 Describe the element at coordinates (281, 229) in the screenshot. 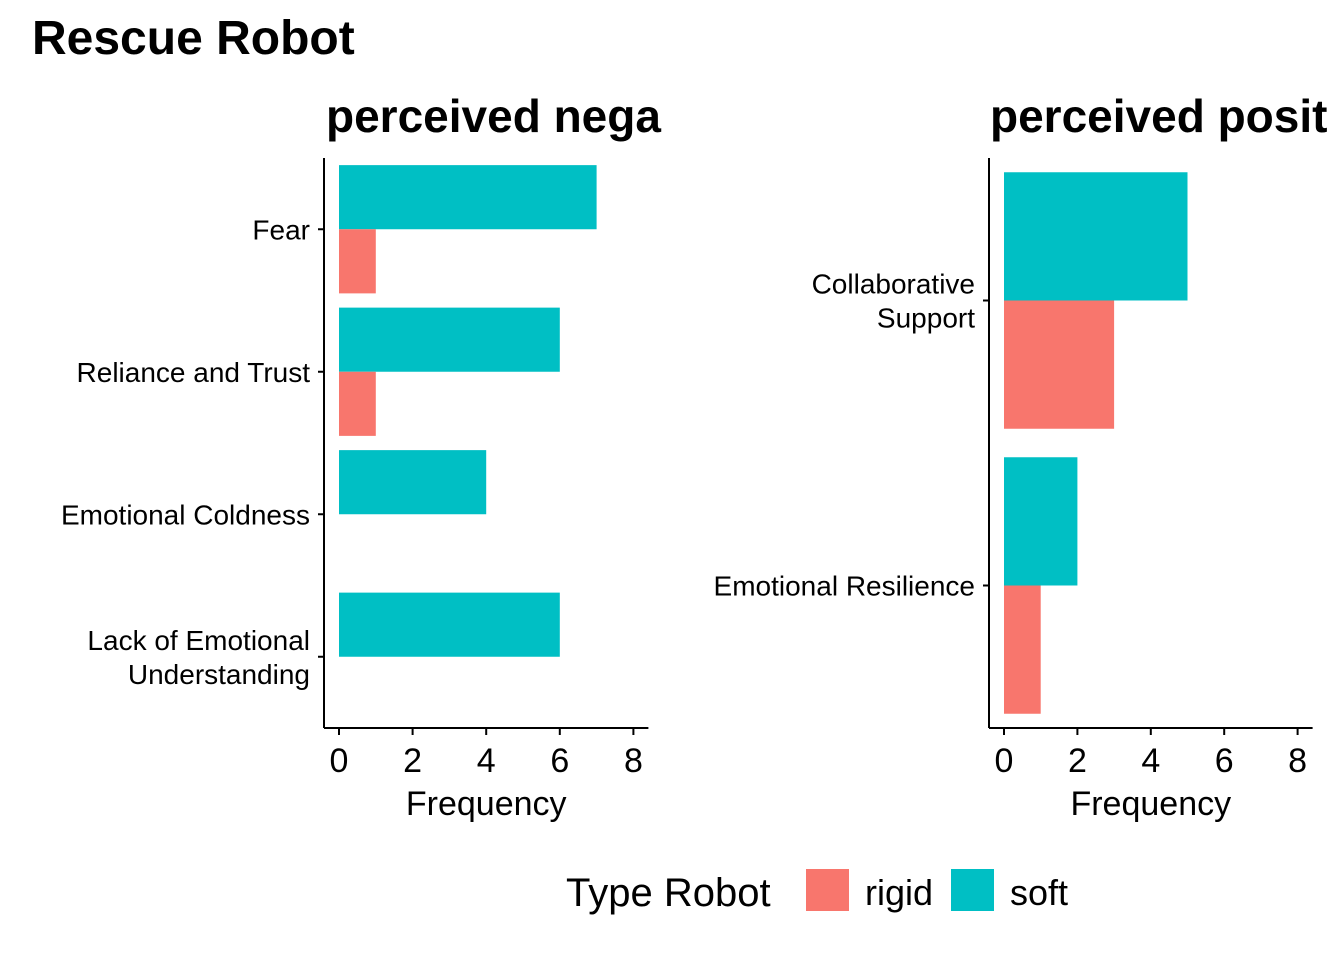

I see `category-label: Fear` at that location.